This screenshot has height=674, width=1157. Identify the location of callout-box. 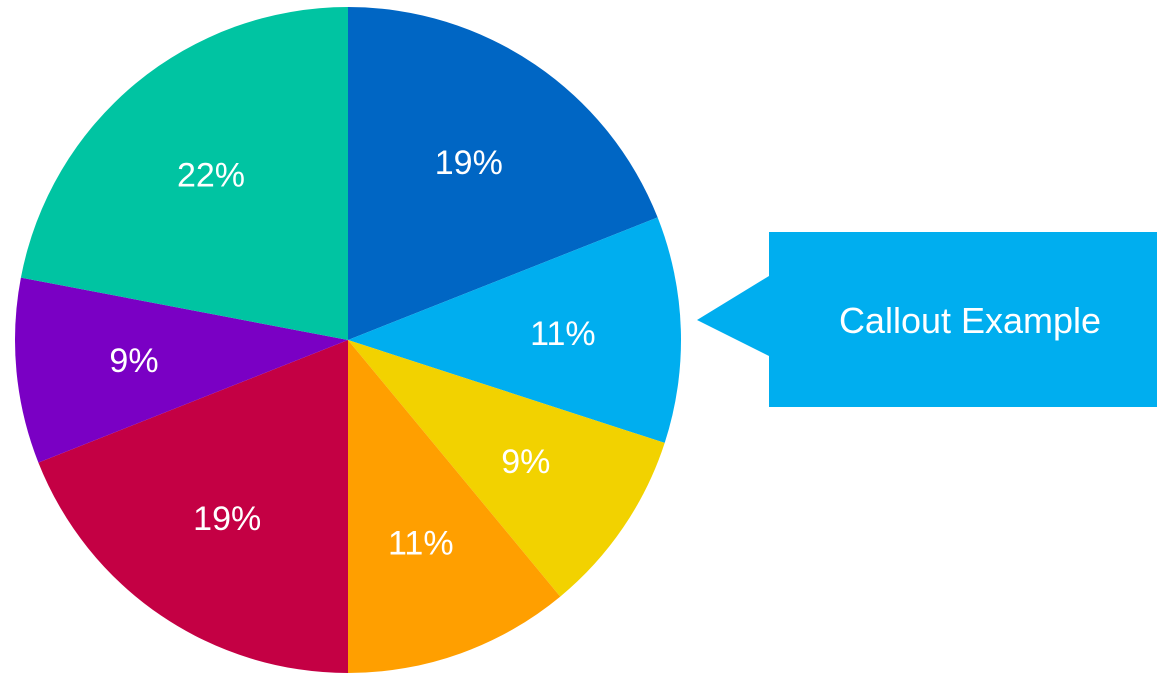
(927, 319).